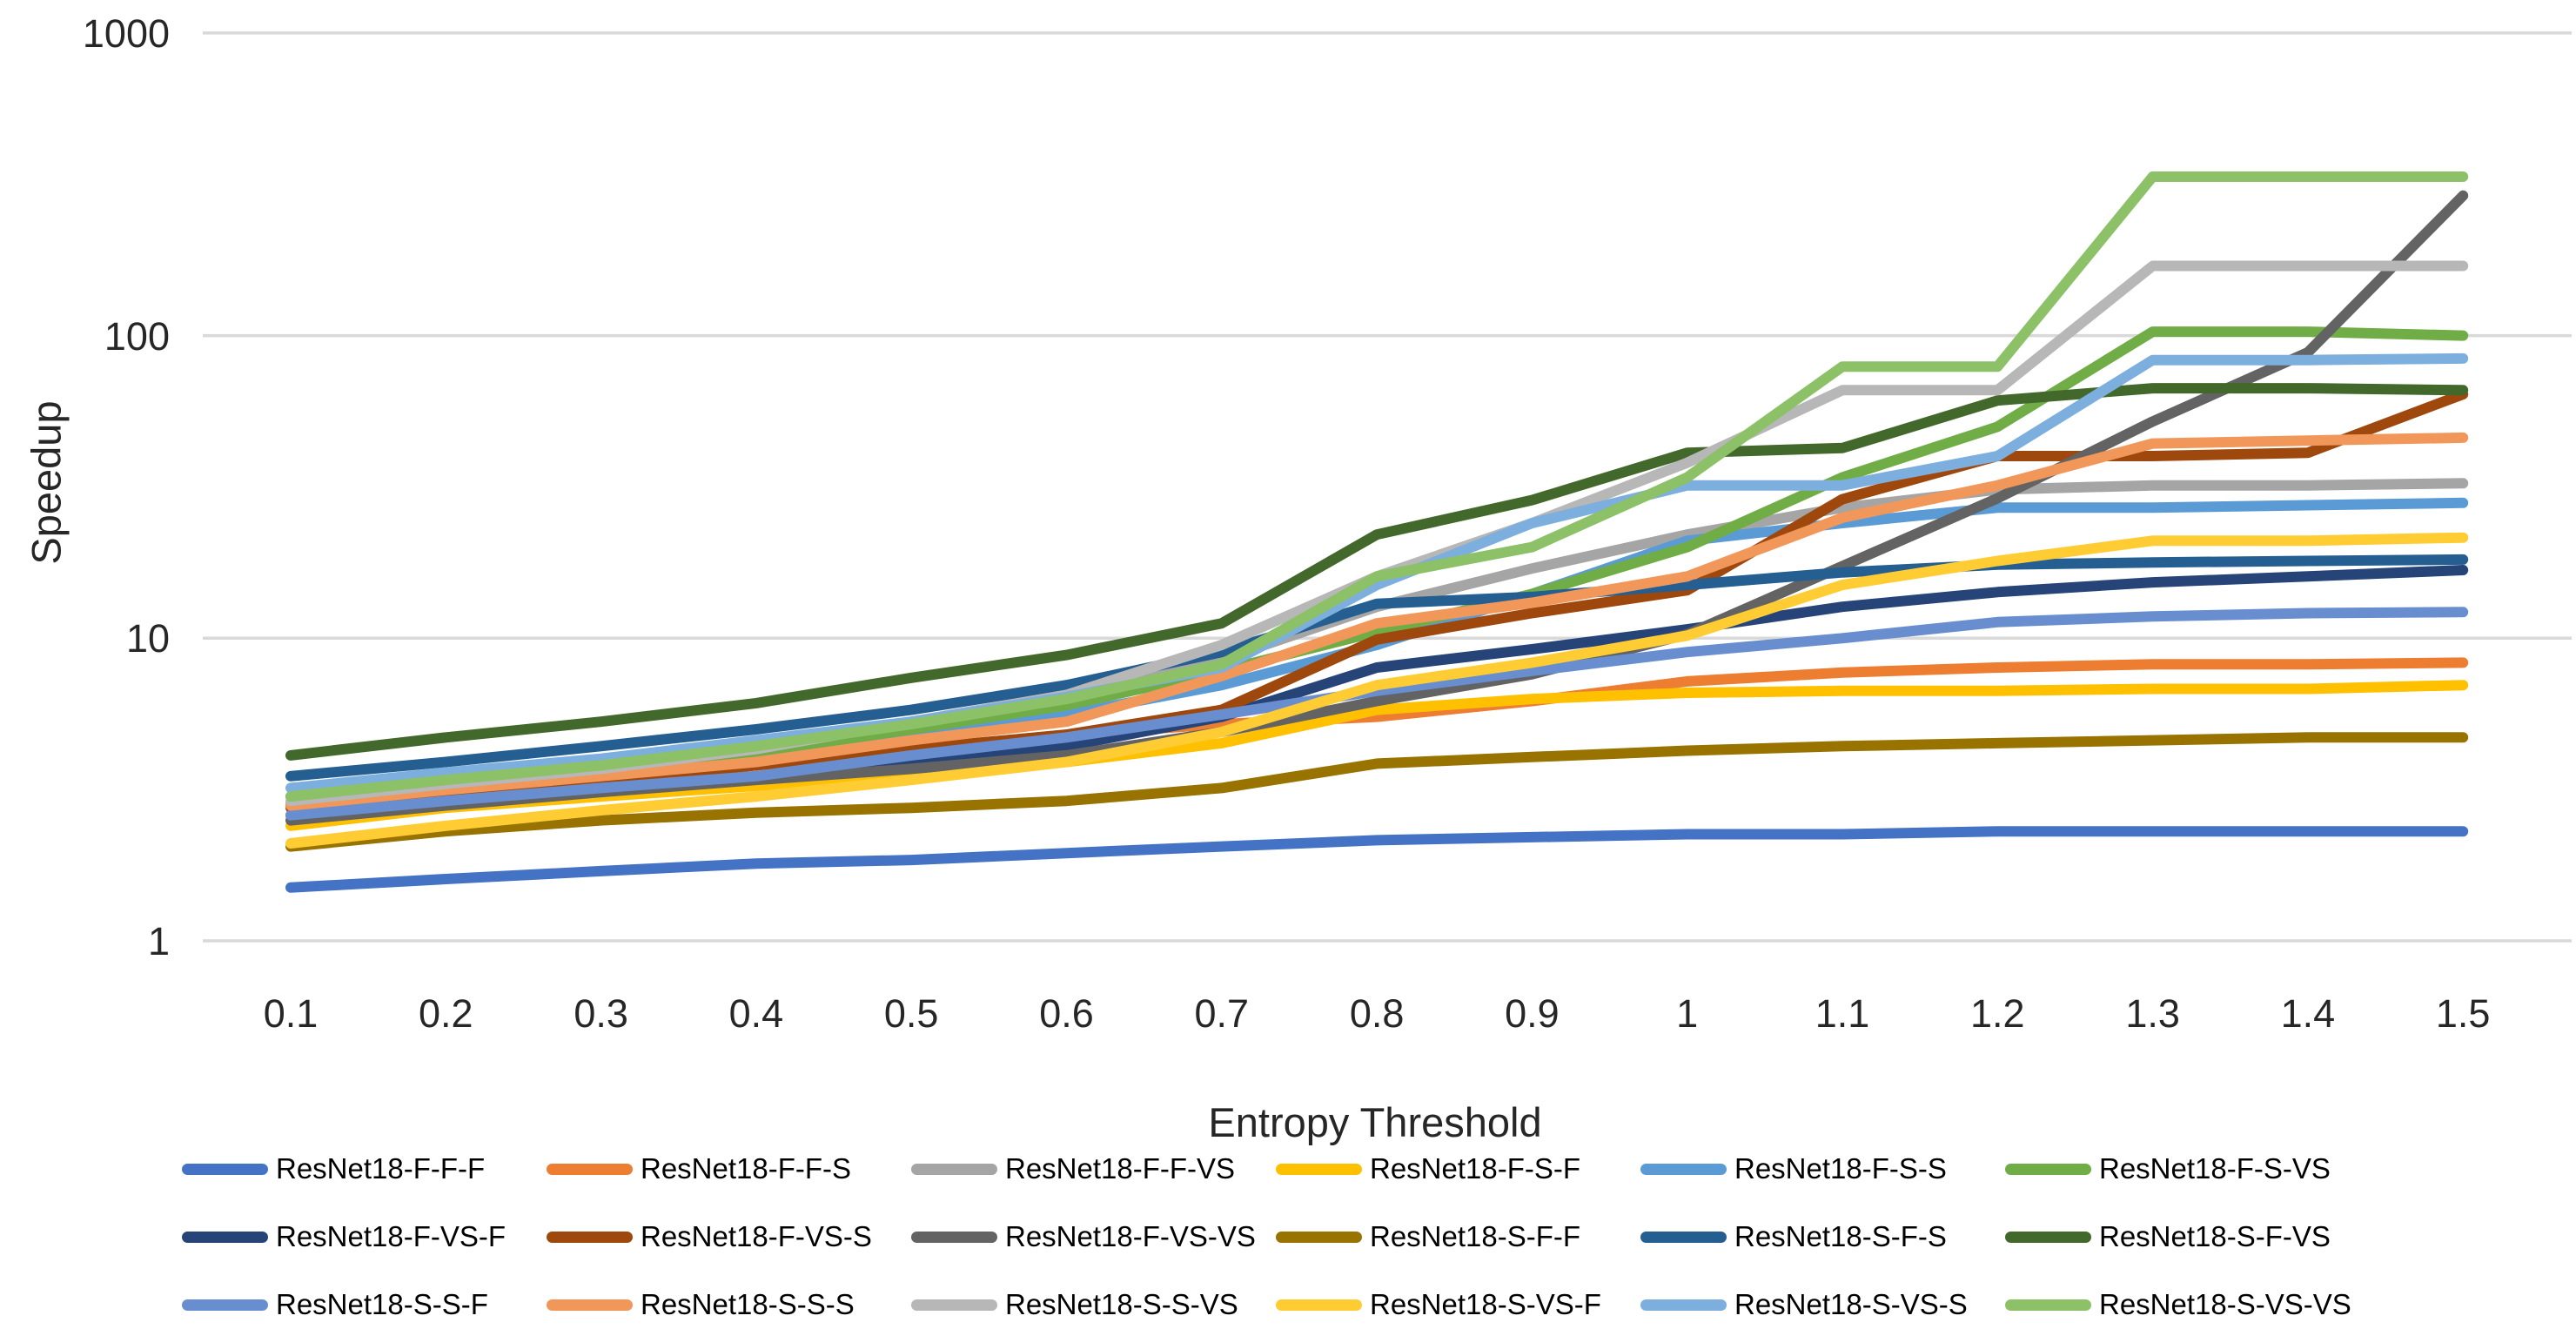 The height and width of the screenshot is (1329, 2576). I want to click on legend-item-ResNet18-S-VS-S: ResNet18-S-VS-S, so click(1823, 1300).